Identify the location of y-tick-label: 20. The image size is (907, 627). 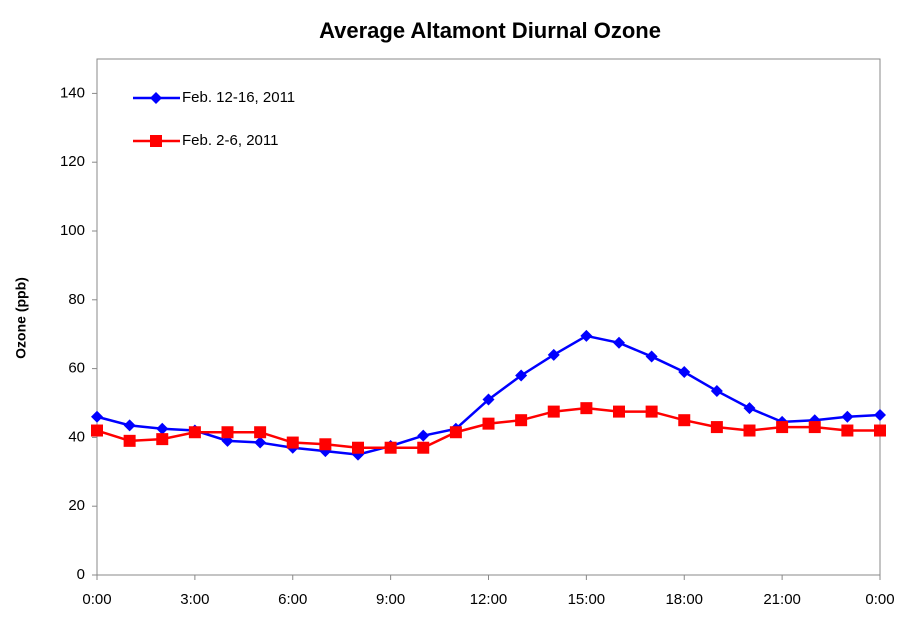
(76, 505).